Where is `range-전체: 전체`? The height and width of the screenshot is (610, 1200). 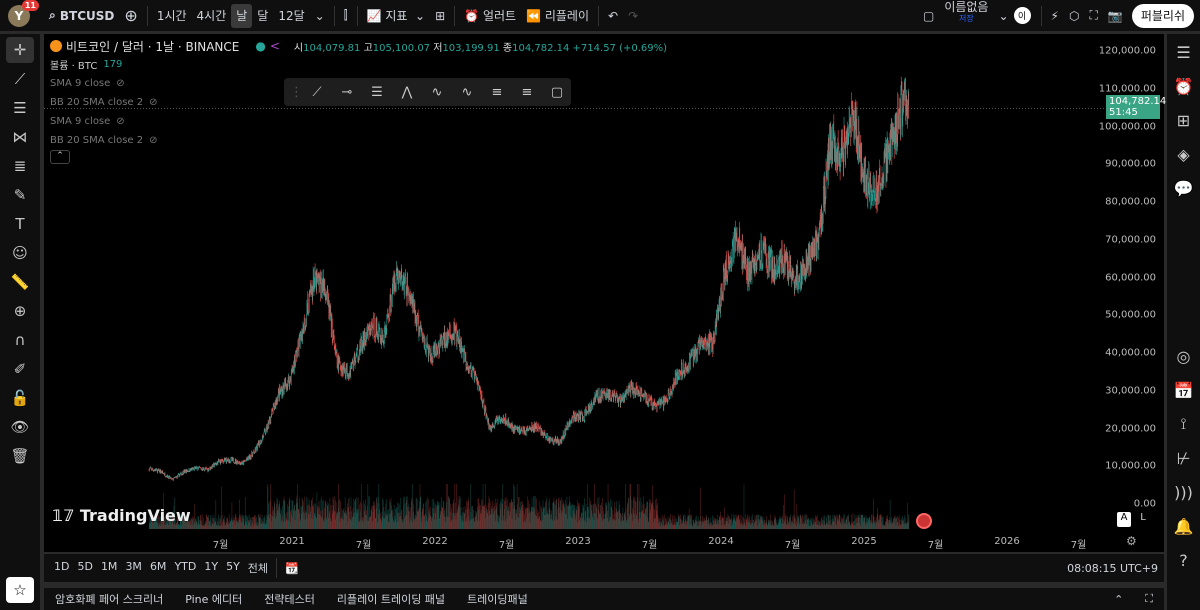 range-전체: 전체 is located at coordinates (258, 568).